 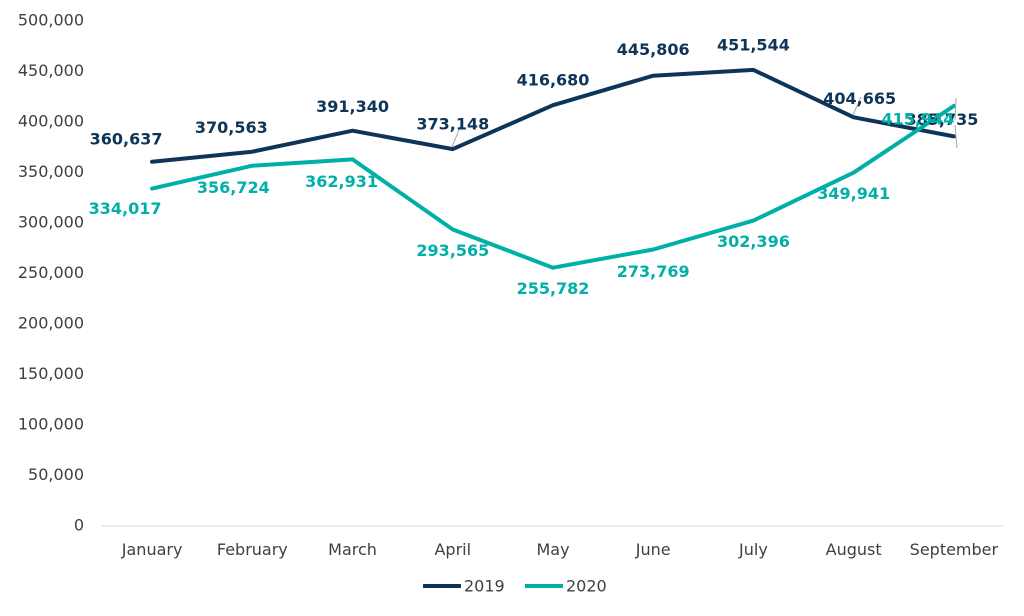 I want to click on y-tick-label: 500,000, so click(x=51, y=20).